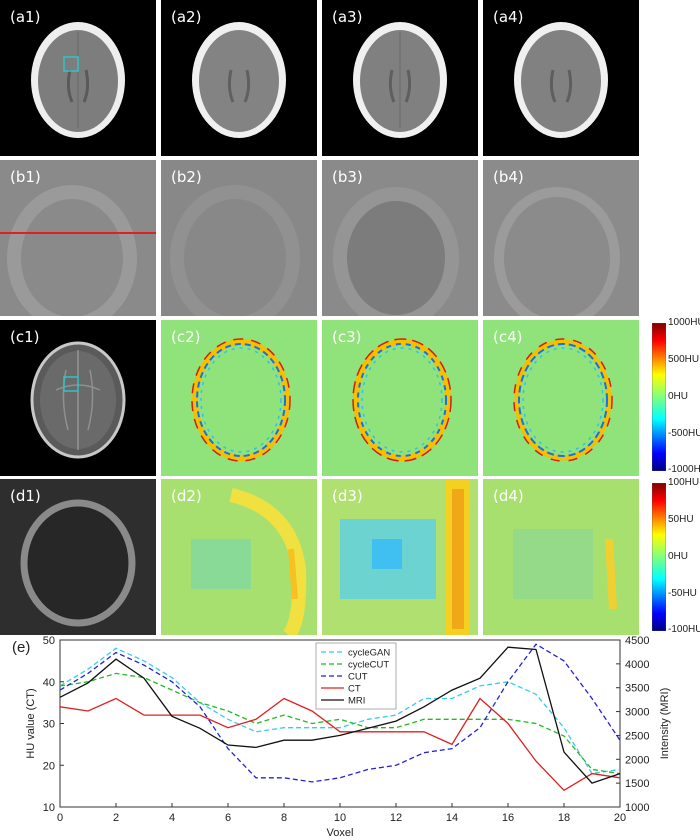 This screenshot has width=700, height=840. Describe the element at coordinates (49, 725) in the screenshot. I see `y-tick-label: 30` at that location.